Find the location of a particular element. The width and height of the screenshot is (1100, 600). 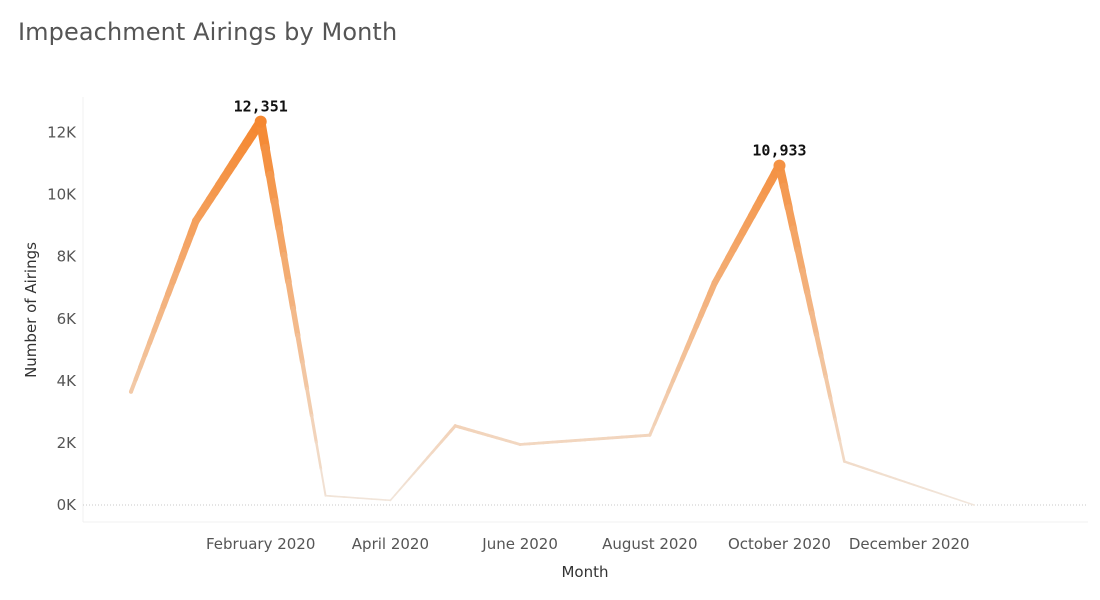

peak-data-label: 12,351 is located at coordinates (261, 107).